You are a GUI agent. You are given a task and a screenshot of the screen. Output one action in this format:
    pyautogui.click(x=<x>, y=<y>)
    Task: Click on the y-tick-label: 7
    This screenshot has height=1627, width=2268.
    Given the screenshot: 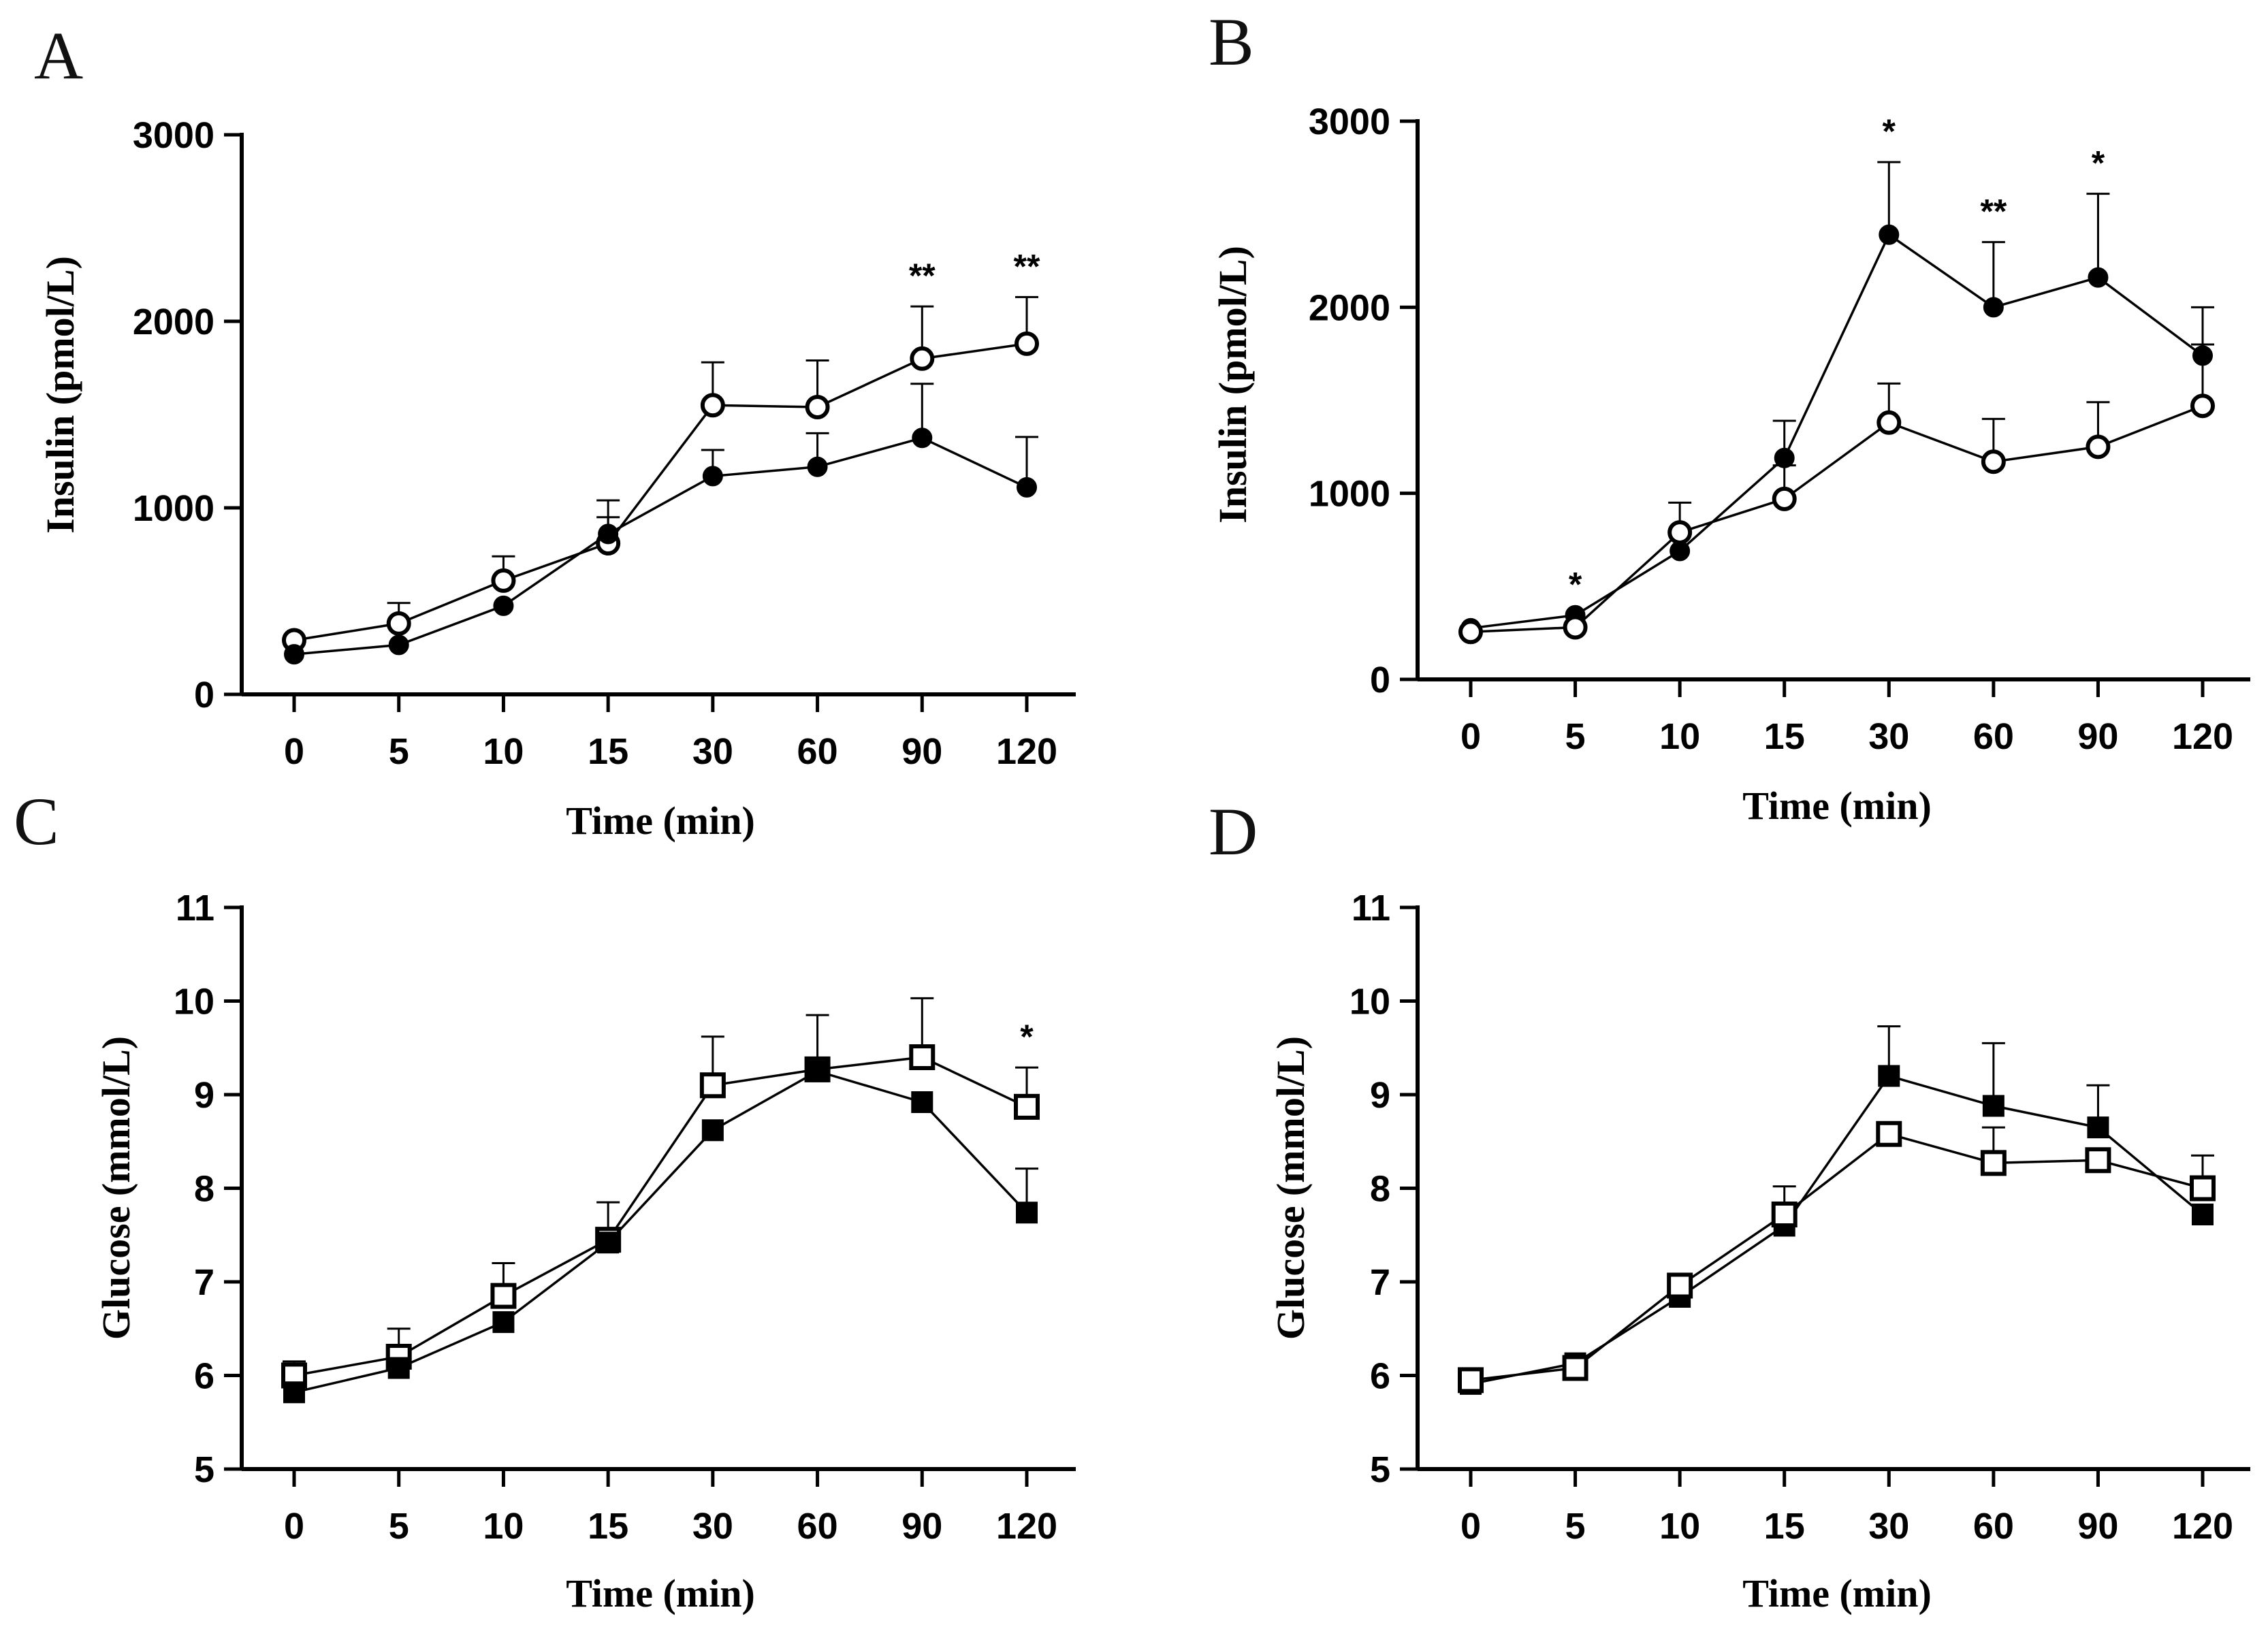 What is the action you would take?
    pyautogui.click(x=204, y=1282)
    